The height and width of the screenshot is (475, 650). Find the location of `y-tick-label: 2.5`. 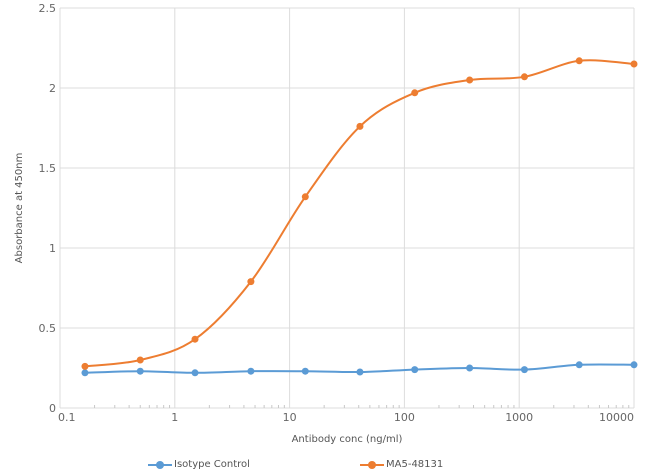

y-tick-label: 2.5 is located at coordinates (48, 8).